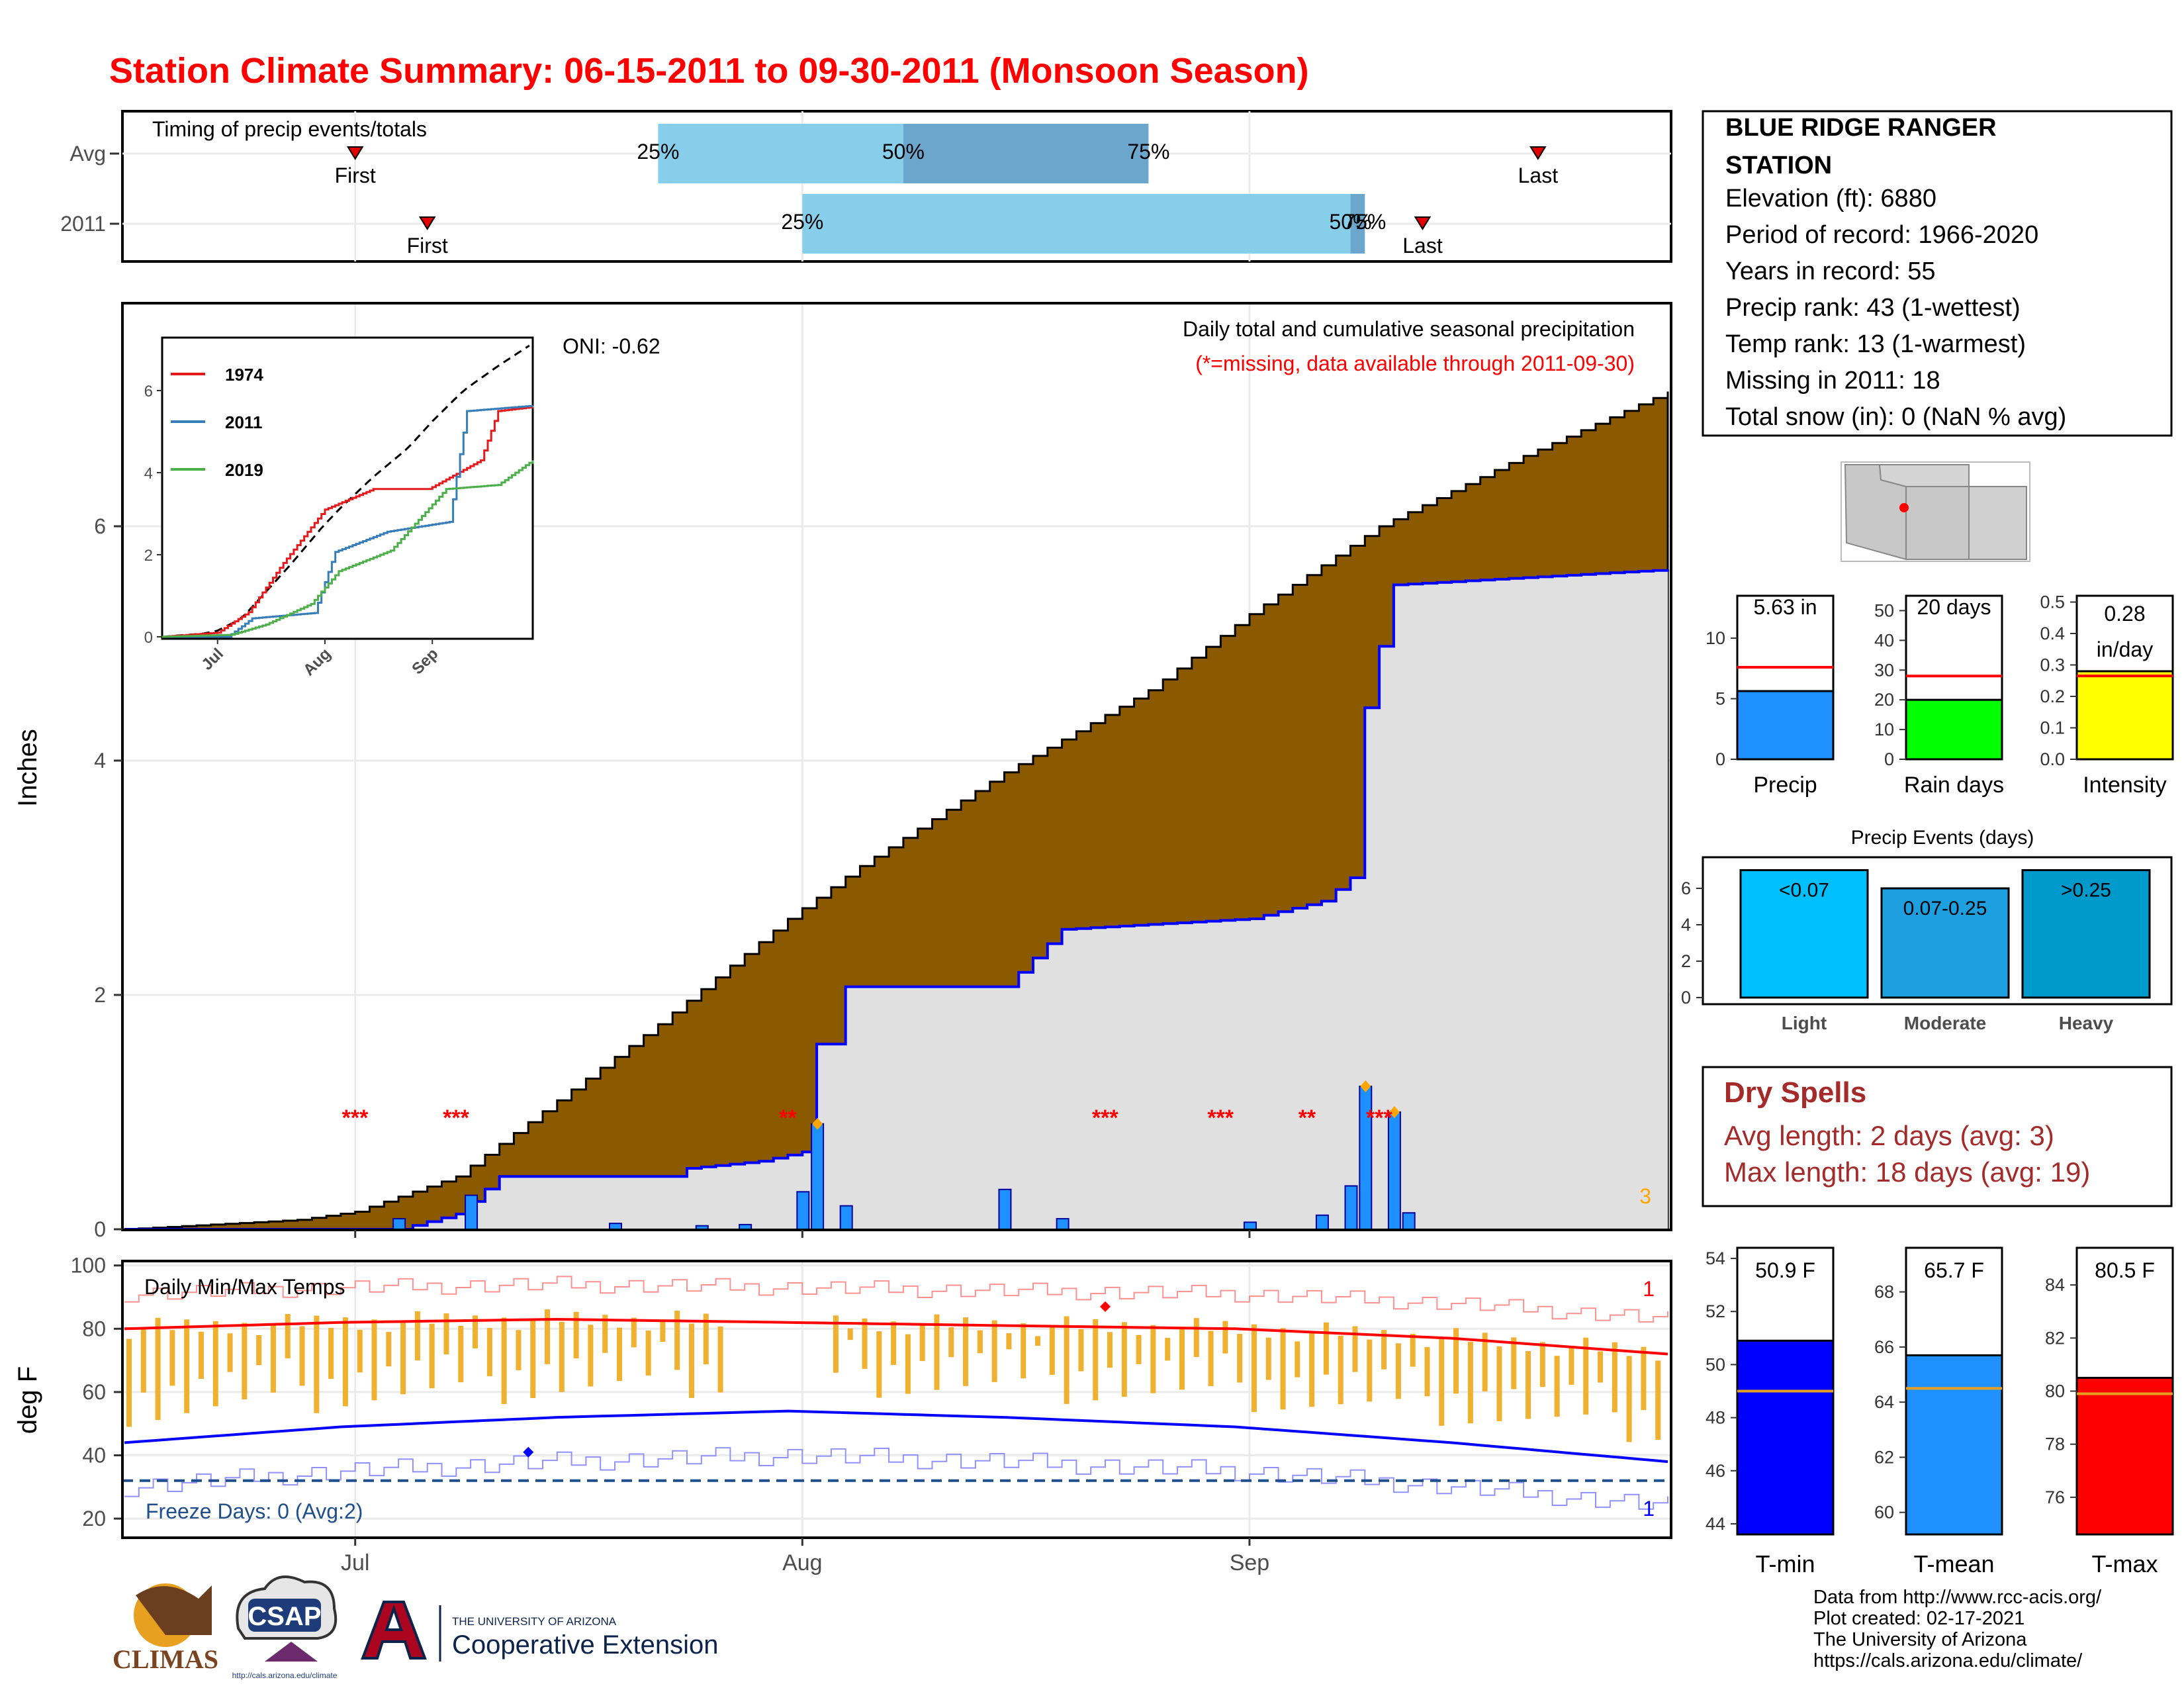 This screenshot has width=2184, height=1688. What do you see at coordinates (1884, 700) in the screenshot?
I see `summary-tick-label: 20` at bounding box center [1884, 700].